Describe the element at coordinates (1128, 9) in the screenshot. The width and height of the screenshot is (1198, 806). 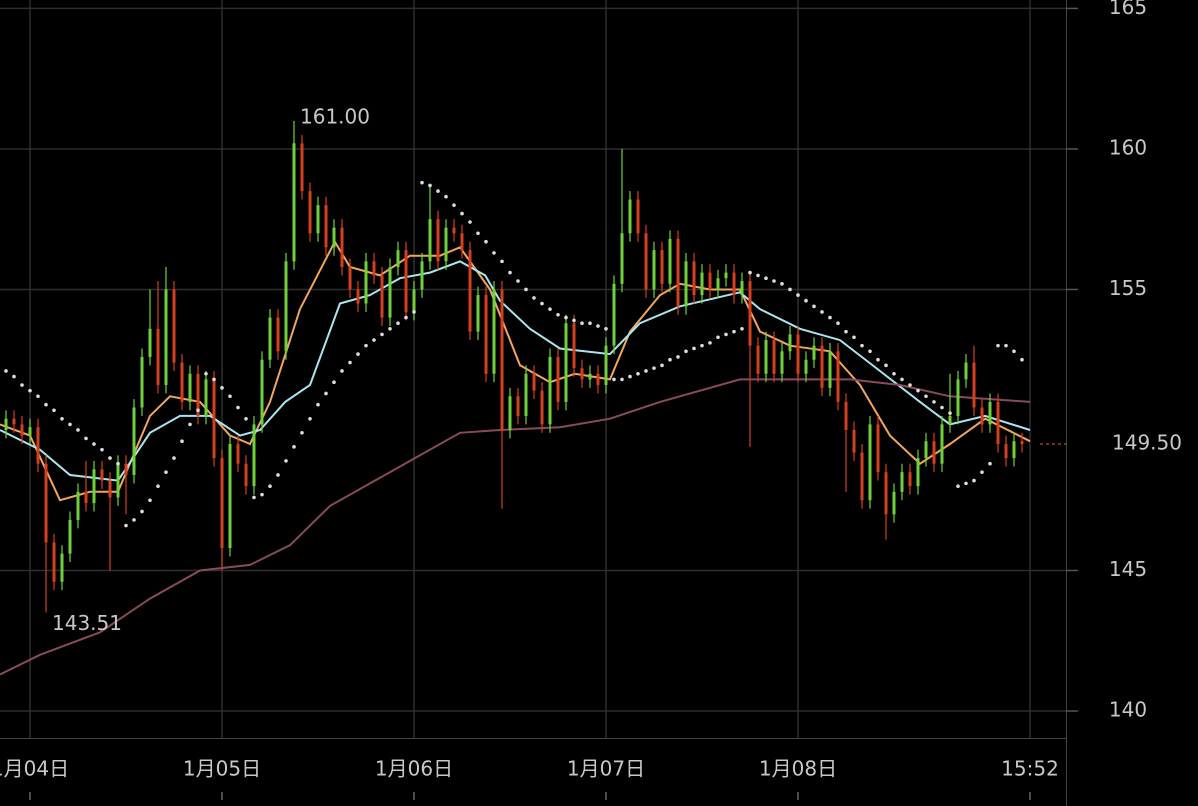
I see `y-tick-label: 165` at that location.